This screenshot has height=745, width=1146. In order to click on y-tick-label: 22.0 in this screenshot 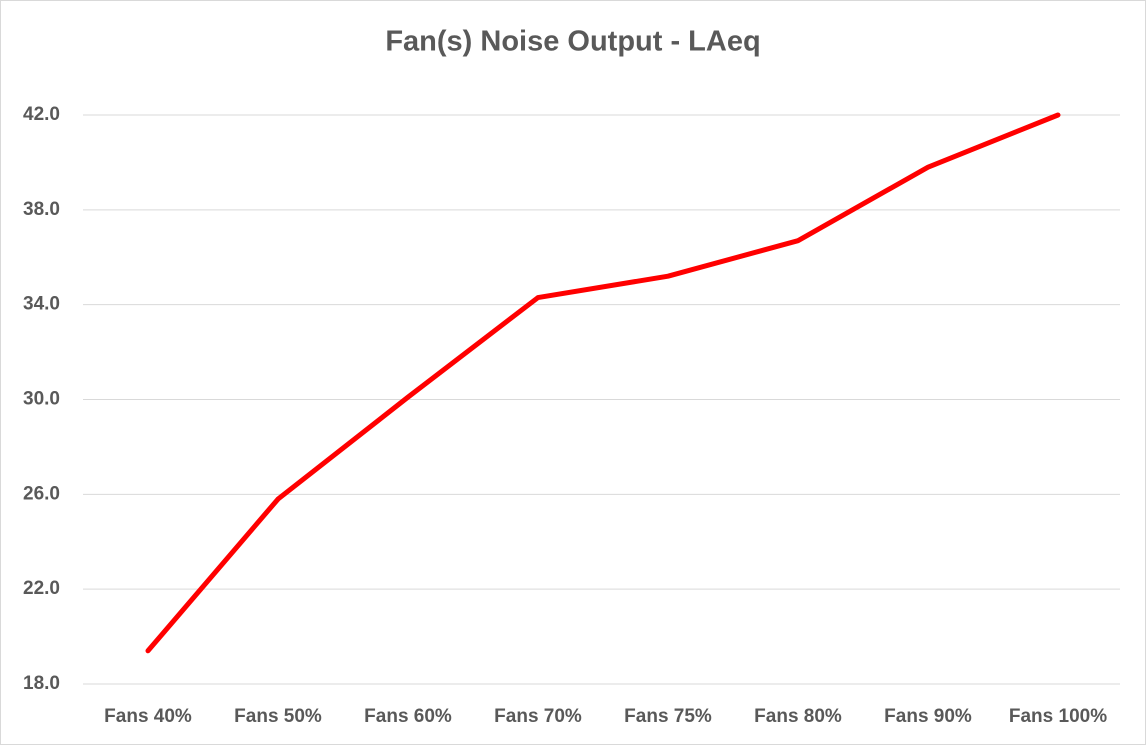, I will do `click(41, 588)`.